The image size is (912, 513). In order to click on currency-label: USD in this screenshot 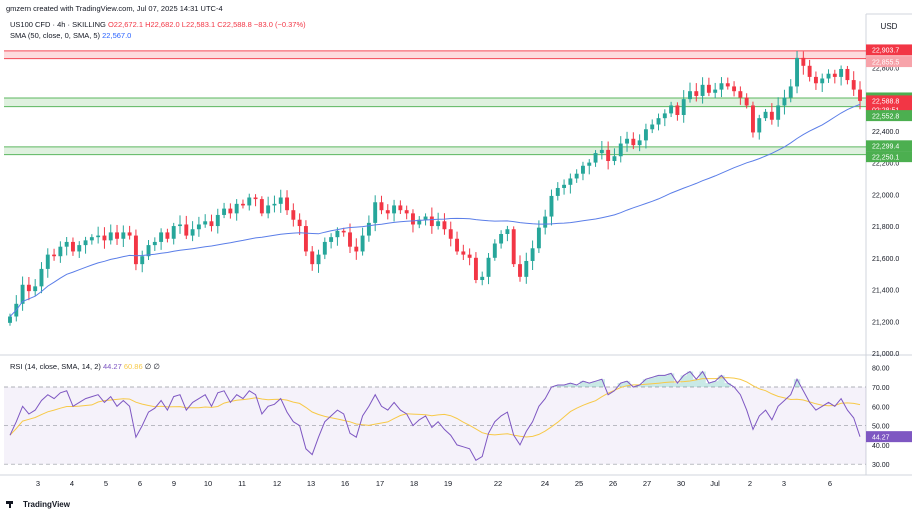, I will do `click(889, 26)`.